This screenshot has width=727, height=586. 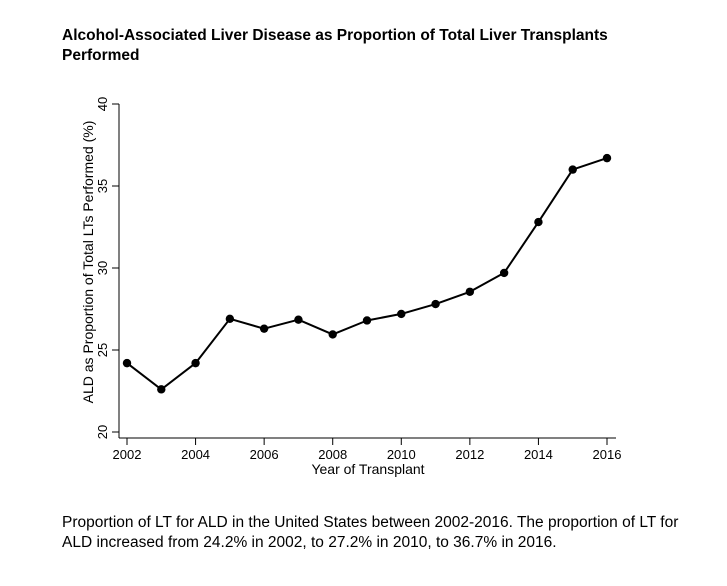 What do you see at coordinates (367, 469) in the screenshot?
I see `x-axis-label: Year of Transplant` at bounding box center [367, 469].